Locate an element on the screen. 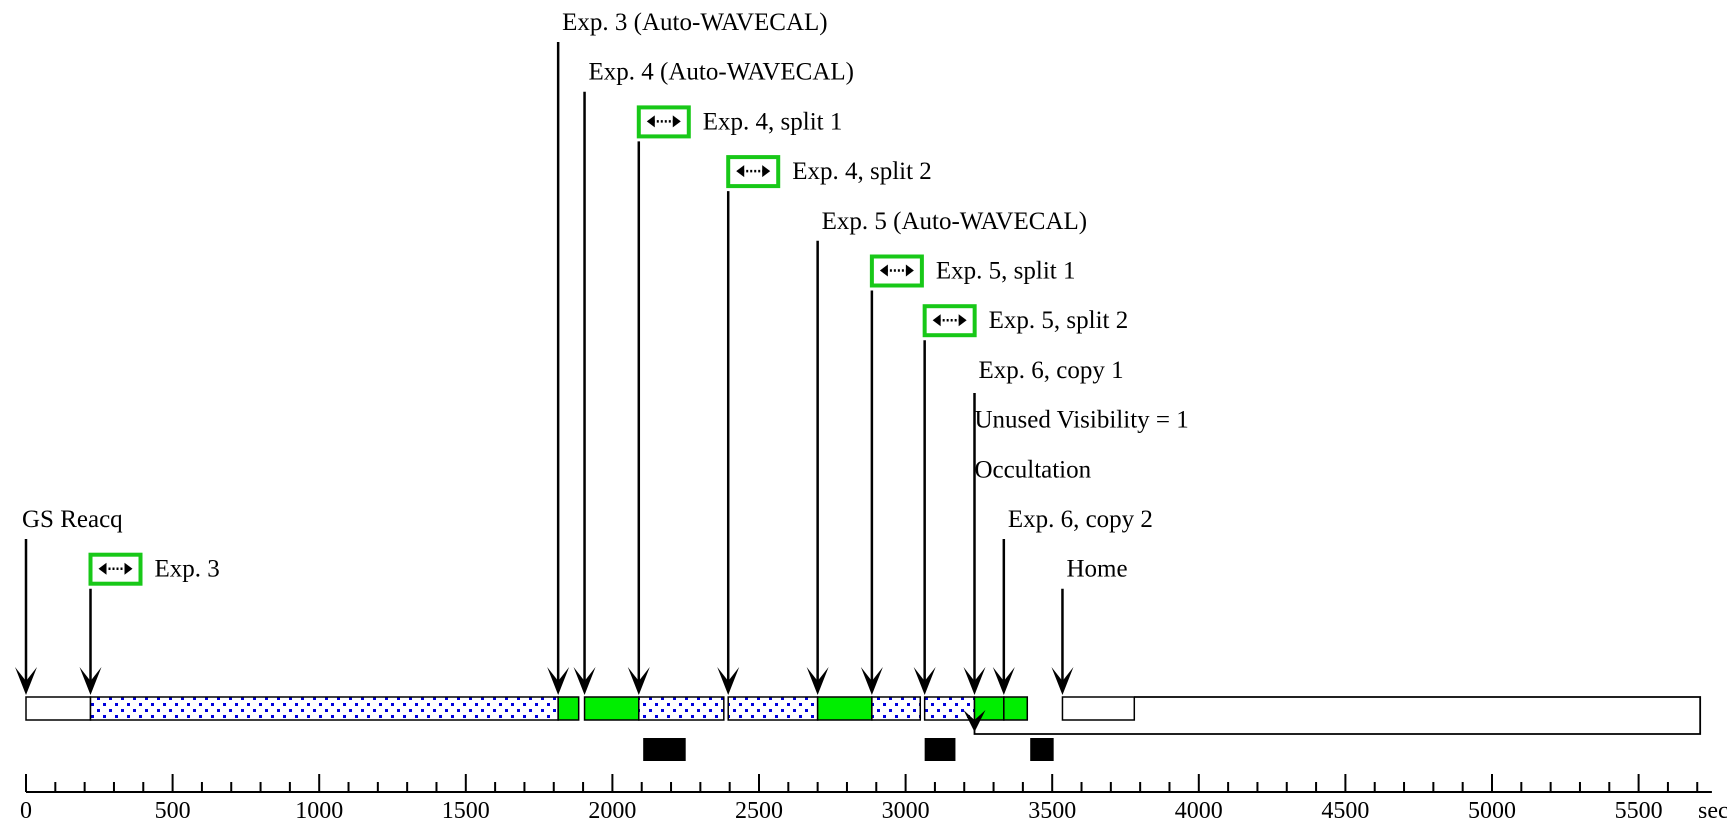 This screenshot has width=1727, height=822. black-blocks is located at coordinates (848, 749).